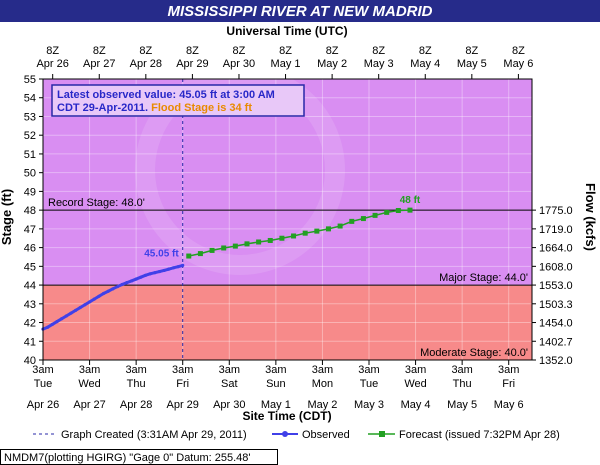  What do you see at coordinates (178, 100) in the screenshot?
I see `latest-value-box` at bounding box center [178, 100].